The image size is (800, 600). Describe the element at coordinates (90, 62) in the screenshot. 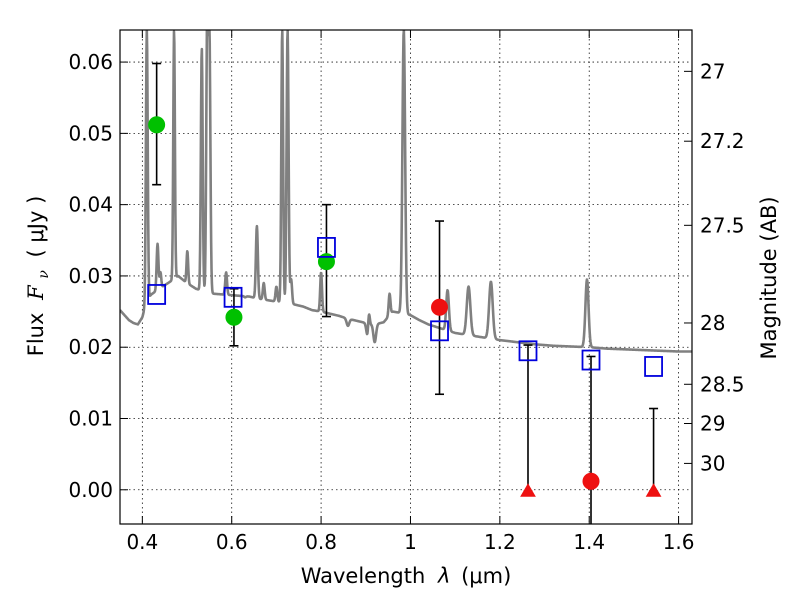

I see `y-tick-label: 0.06` at that location.